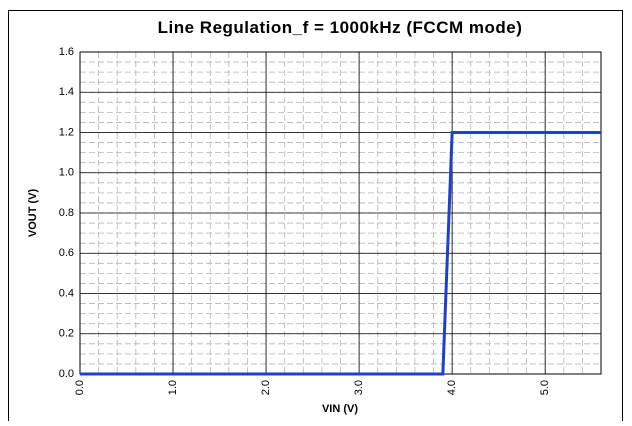 The height and width of the screenshot is (426, 632). I want to click on y-tick-label: 0.6, so click(66, 253).